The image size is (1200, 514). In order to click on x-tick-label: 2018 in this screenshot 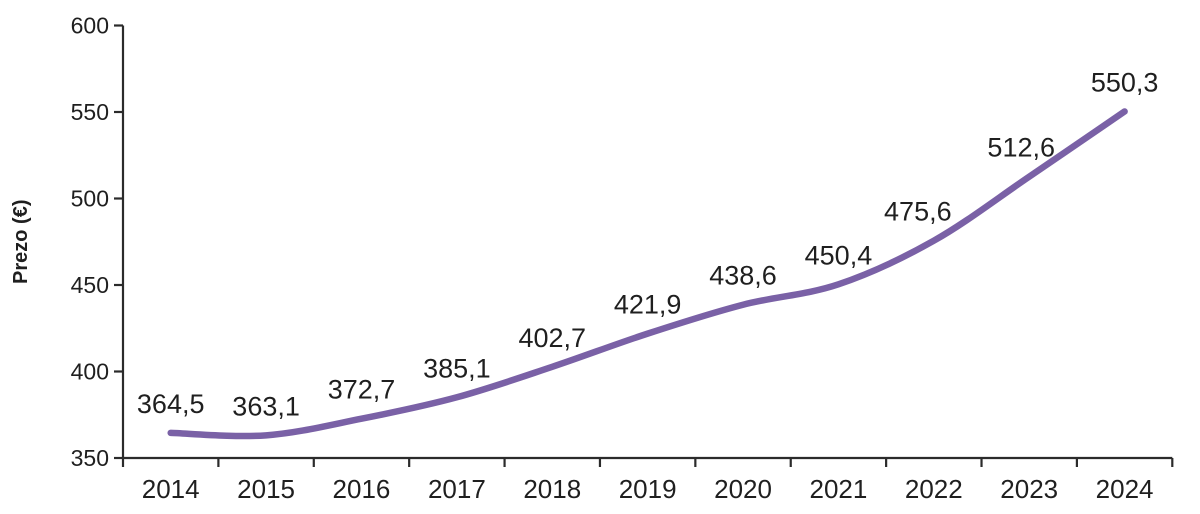, I will do `click(552, 489)`.